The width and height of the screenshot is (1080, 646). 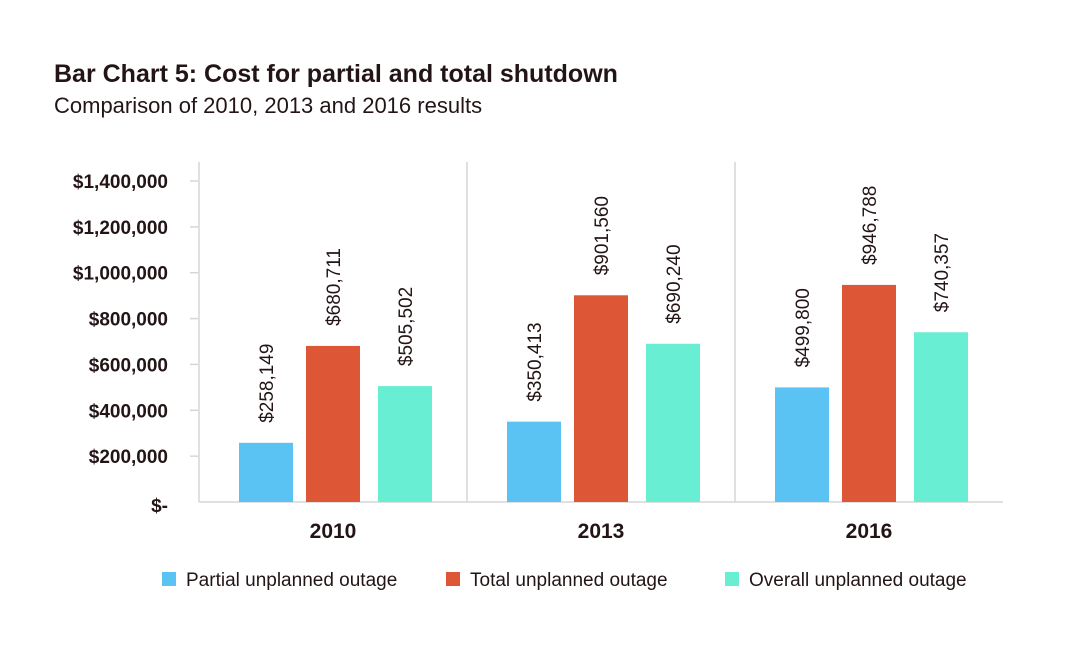 I want to click on y-tick-label: $800,000, so click(x=128, y=320).